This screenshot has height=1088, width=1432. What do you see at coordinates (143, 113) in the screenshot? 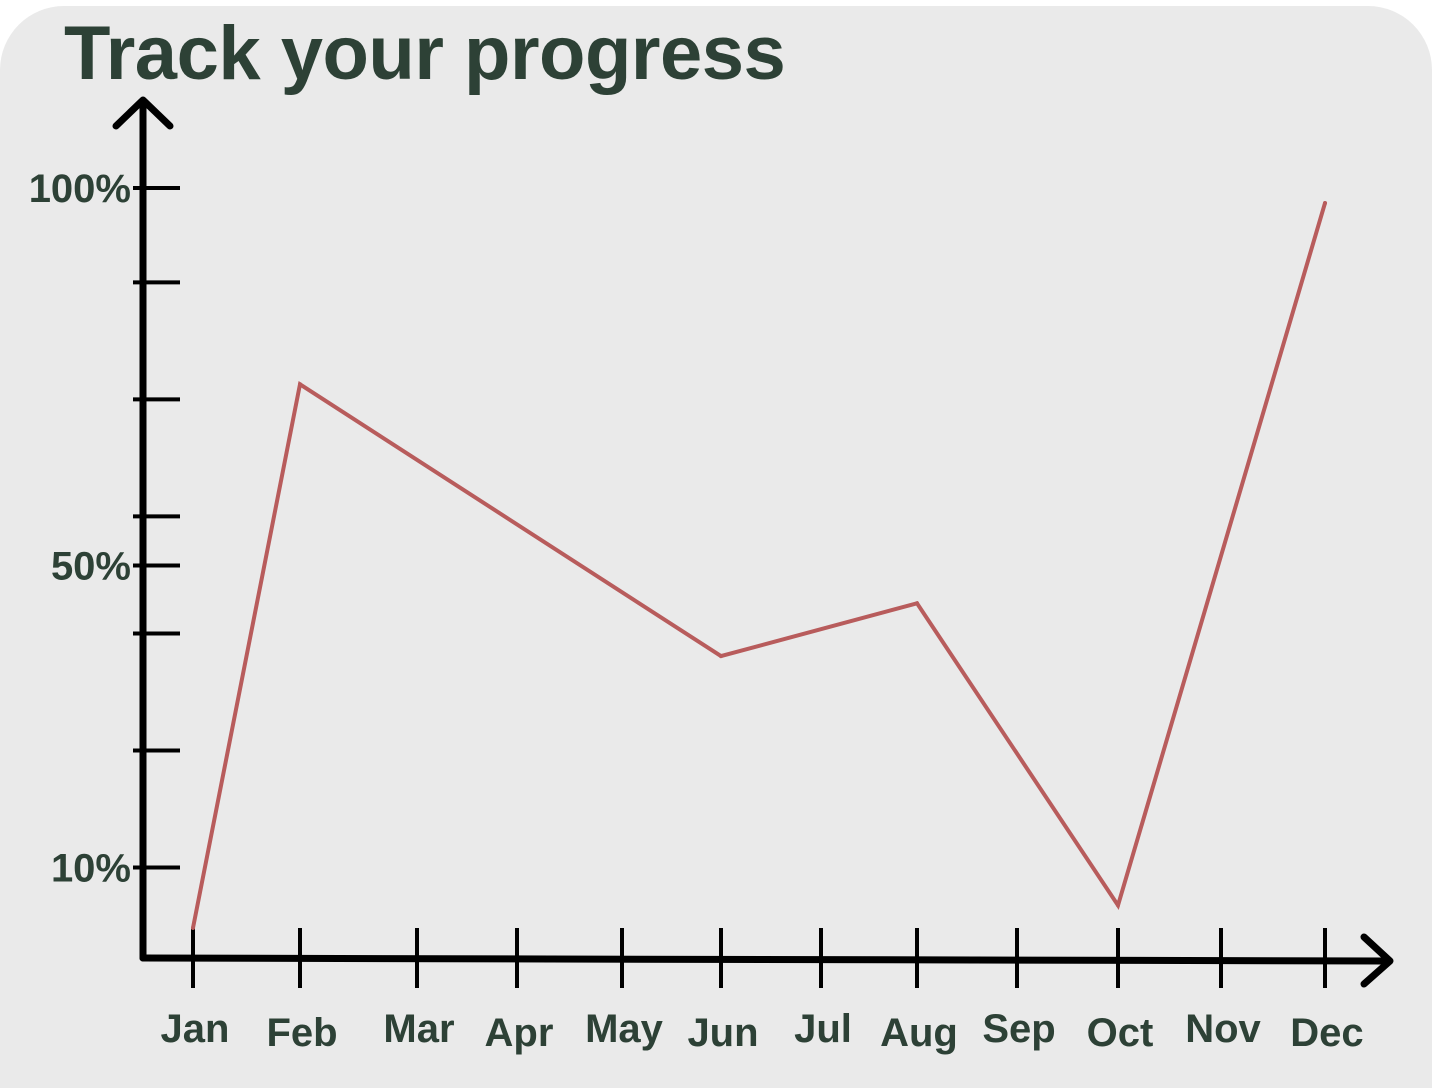
I see `y-axis-arrowhead` at bounding box center [143, 113].